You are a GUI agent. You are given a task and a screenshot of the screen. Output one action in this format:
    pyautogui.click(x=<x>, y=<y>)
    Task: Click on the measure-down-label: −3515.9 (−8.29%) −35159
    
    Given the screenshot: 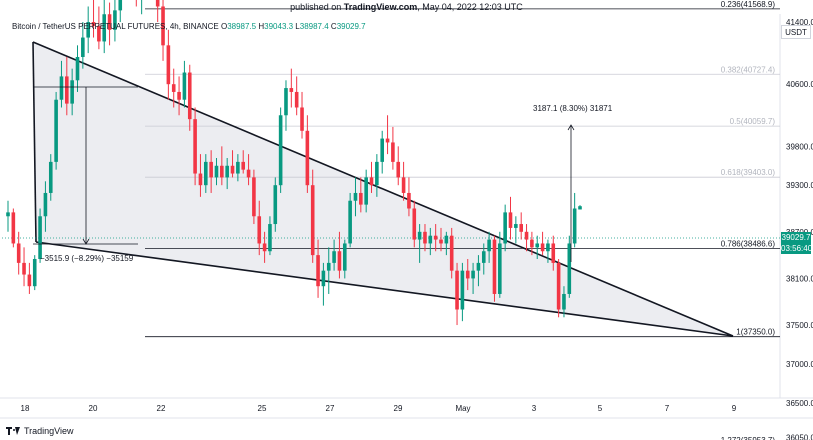 What is the action you would take?
    pyautogui.click(x=87, y=258)
    